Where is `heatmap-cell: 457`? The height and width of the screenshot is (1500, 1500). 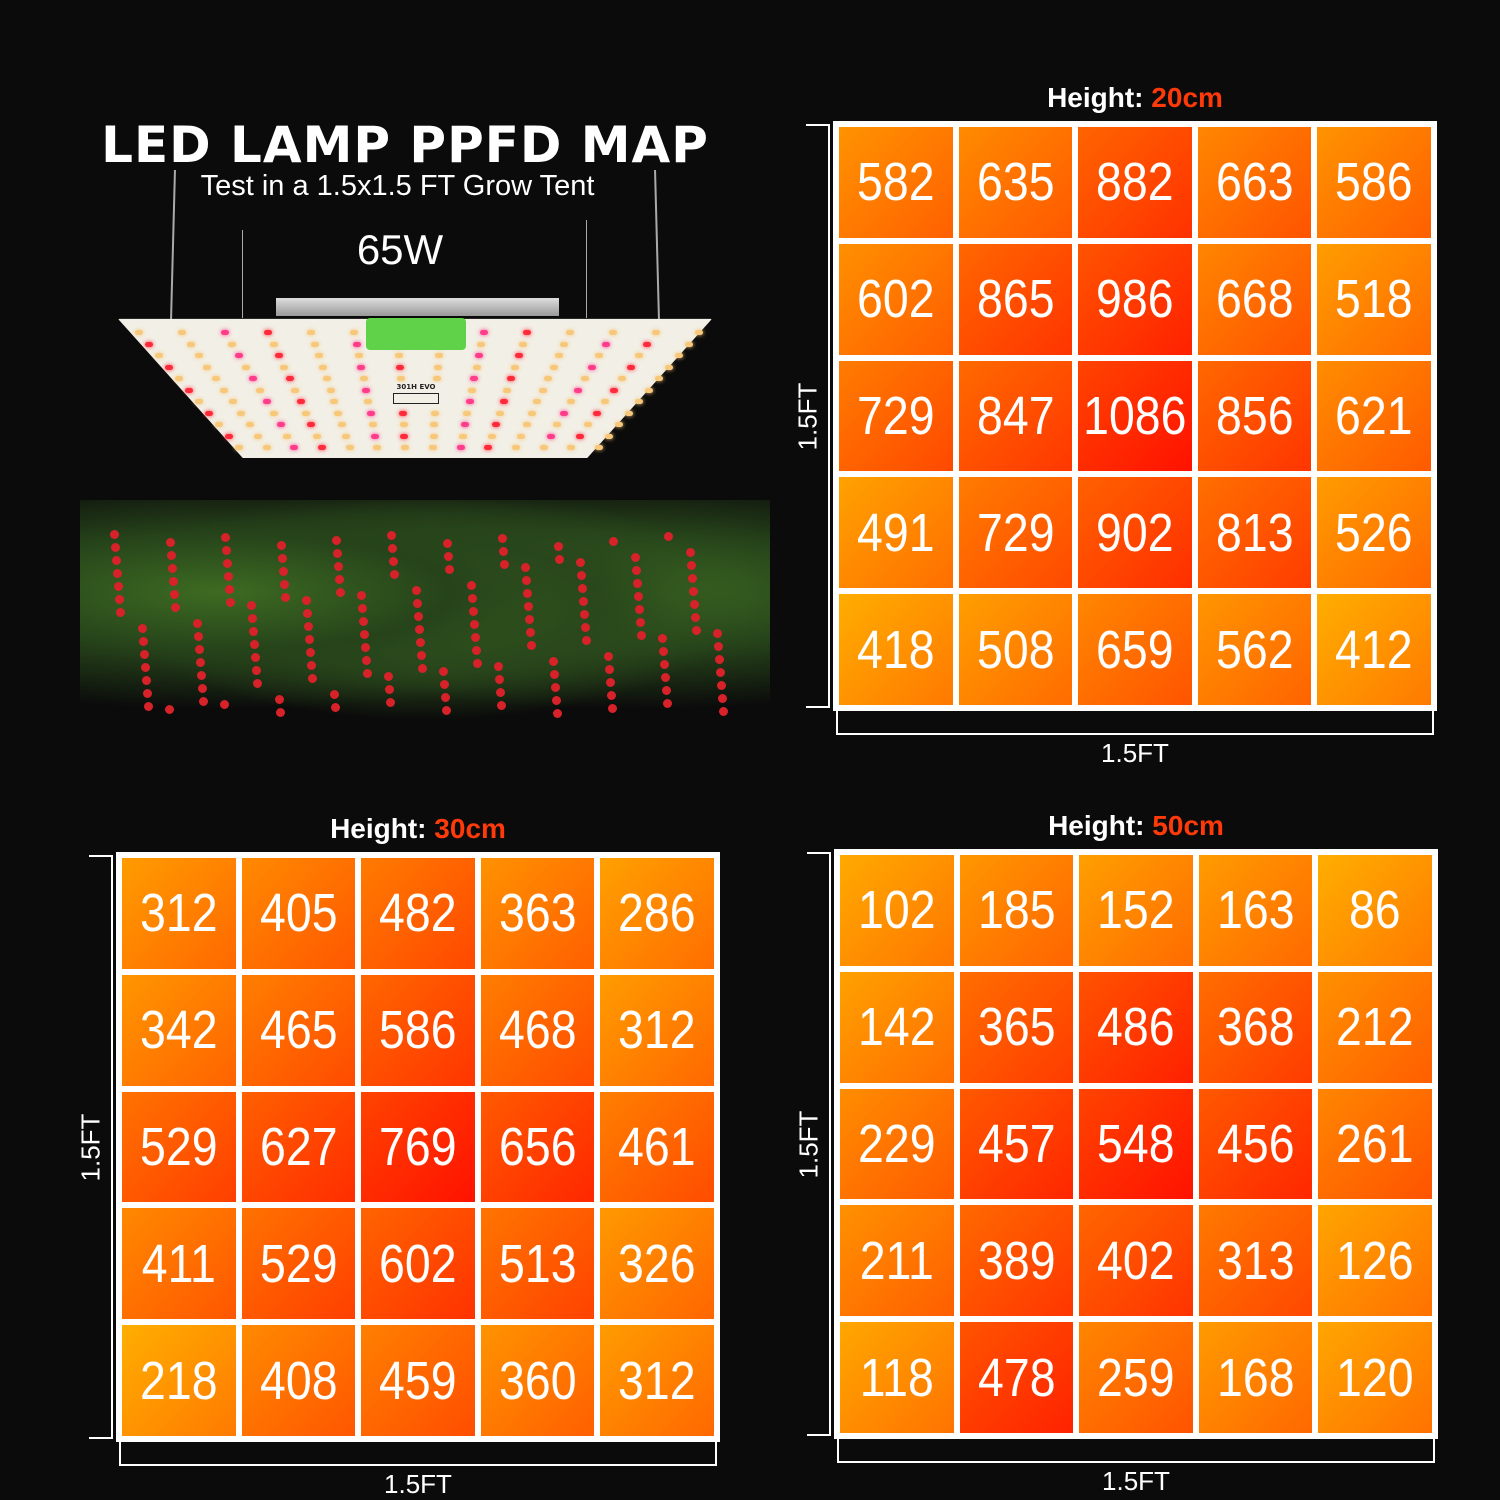
heatmap-cell: 457 is located at coordinates (1016, 1144).